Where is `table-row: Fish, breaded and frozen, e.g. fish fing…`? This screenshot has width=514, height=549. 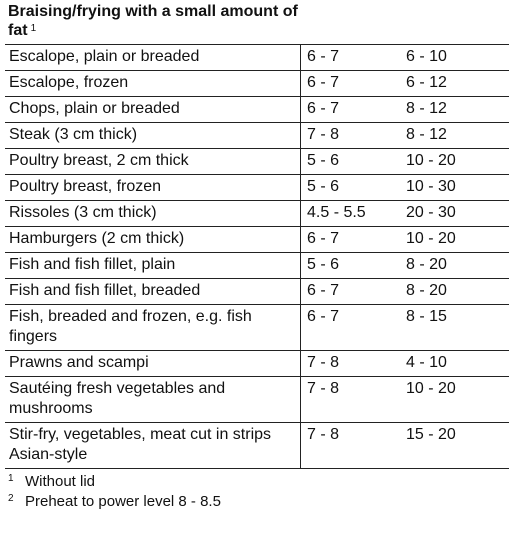 table-row: Fish, breaded and frozen, e.g. fish fing… is located at coordinates (257, 327).